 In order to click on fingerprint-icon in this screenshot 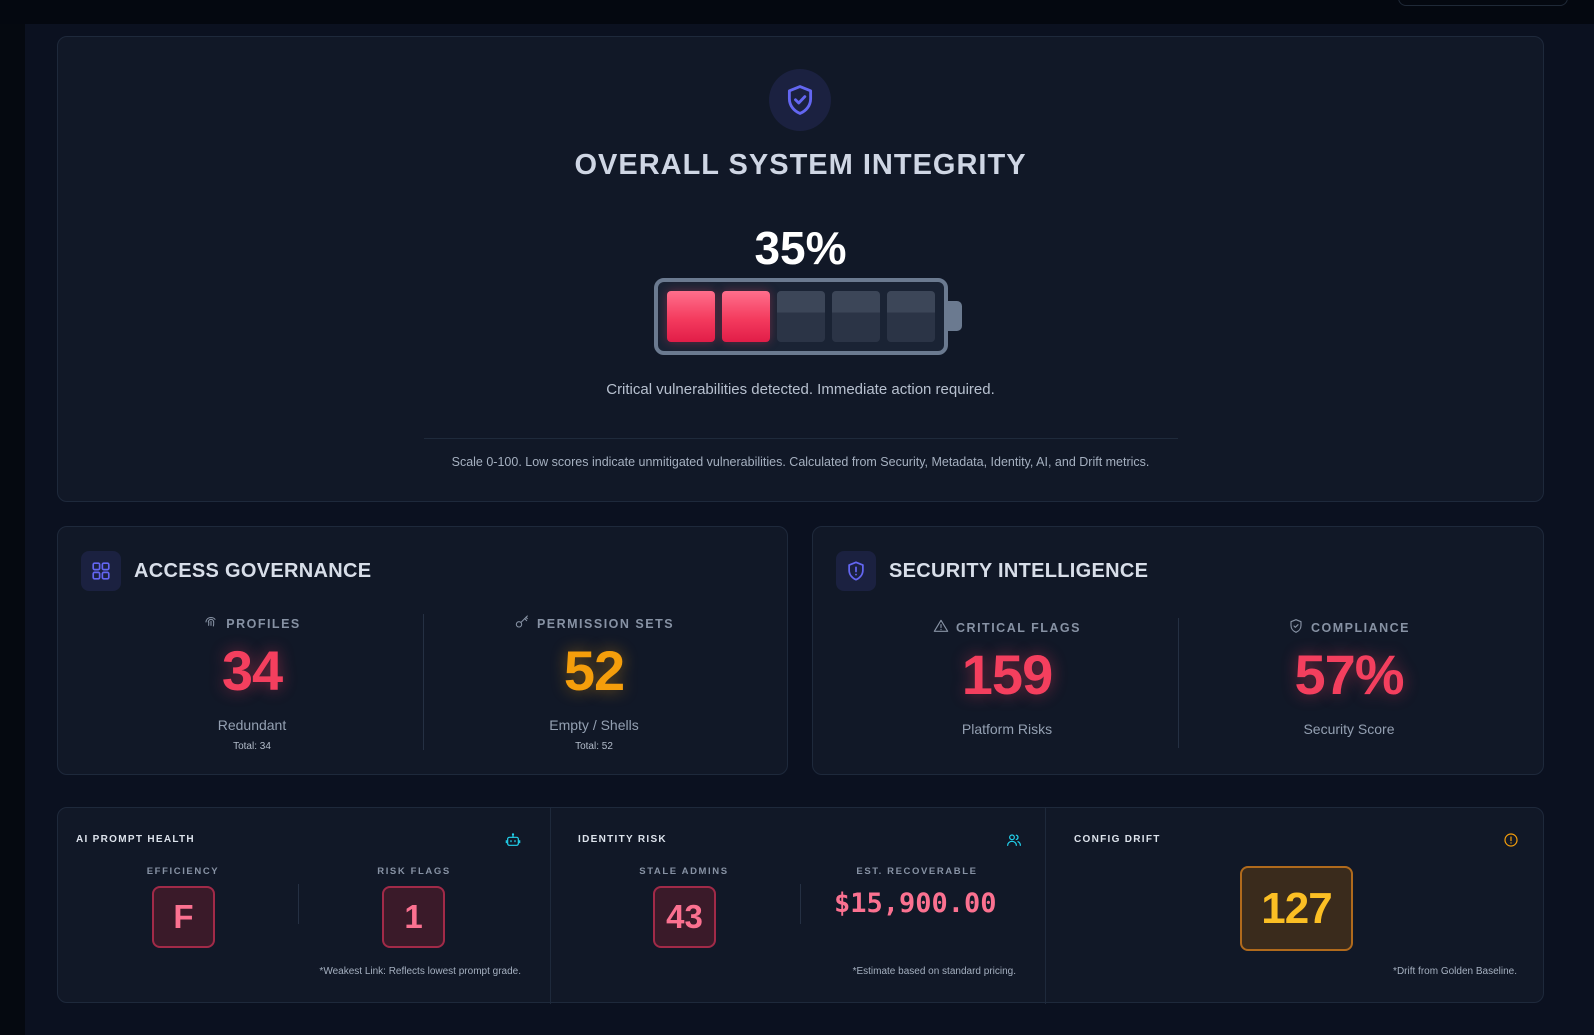, I will do `click(211, 623)`.